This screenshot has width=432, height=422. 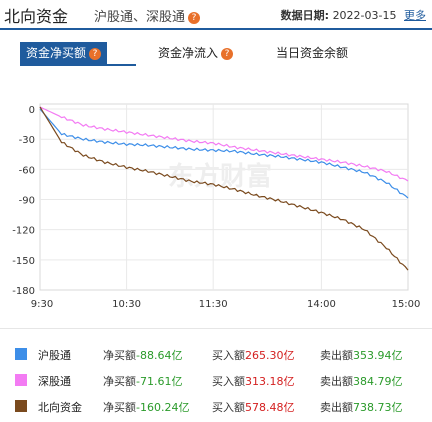 I want to click on legend-name: 北向资金, so click(x=60, y=407).